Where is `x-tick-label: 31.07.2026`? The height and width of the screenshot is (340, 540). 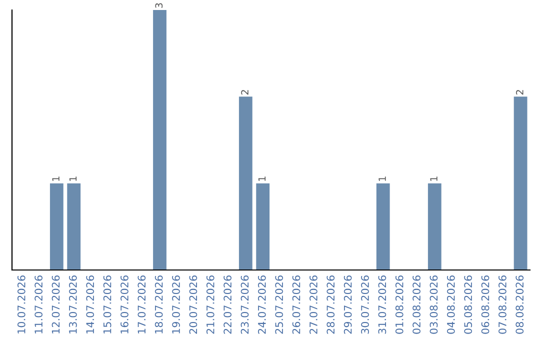
x-tick-label: 31.07.2026 is located at coordinates (382, 305).